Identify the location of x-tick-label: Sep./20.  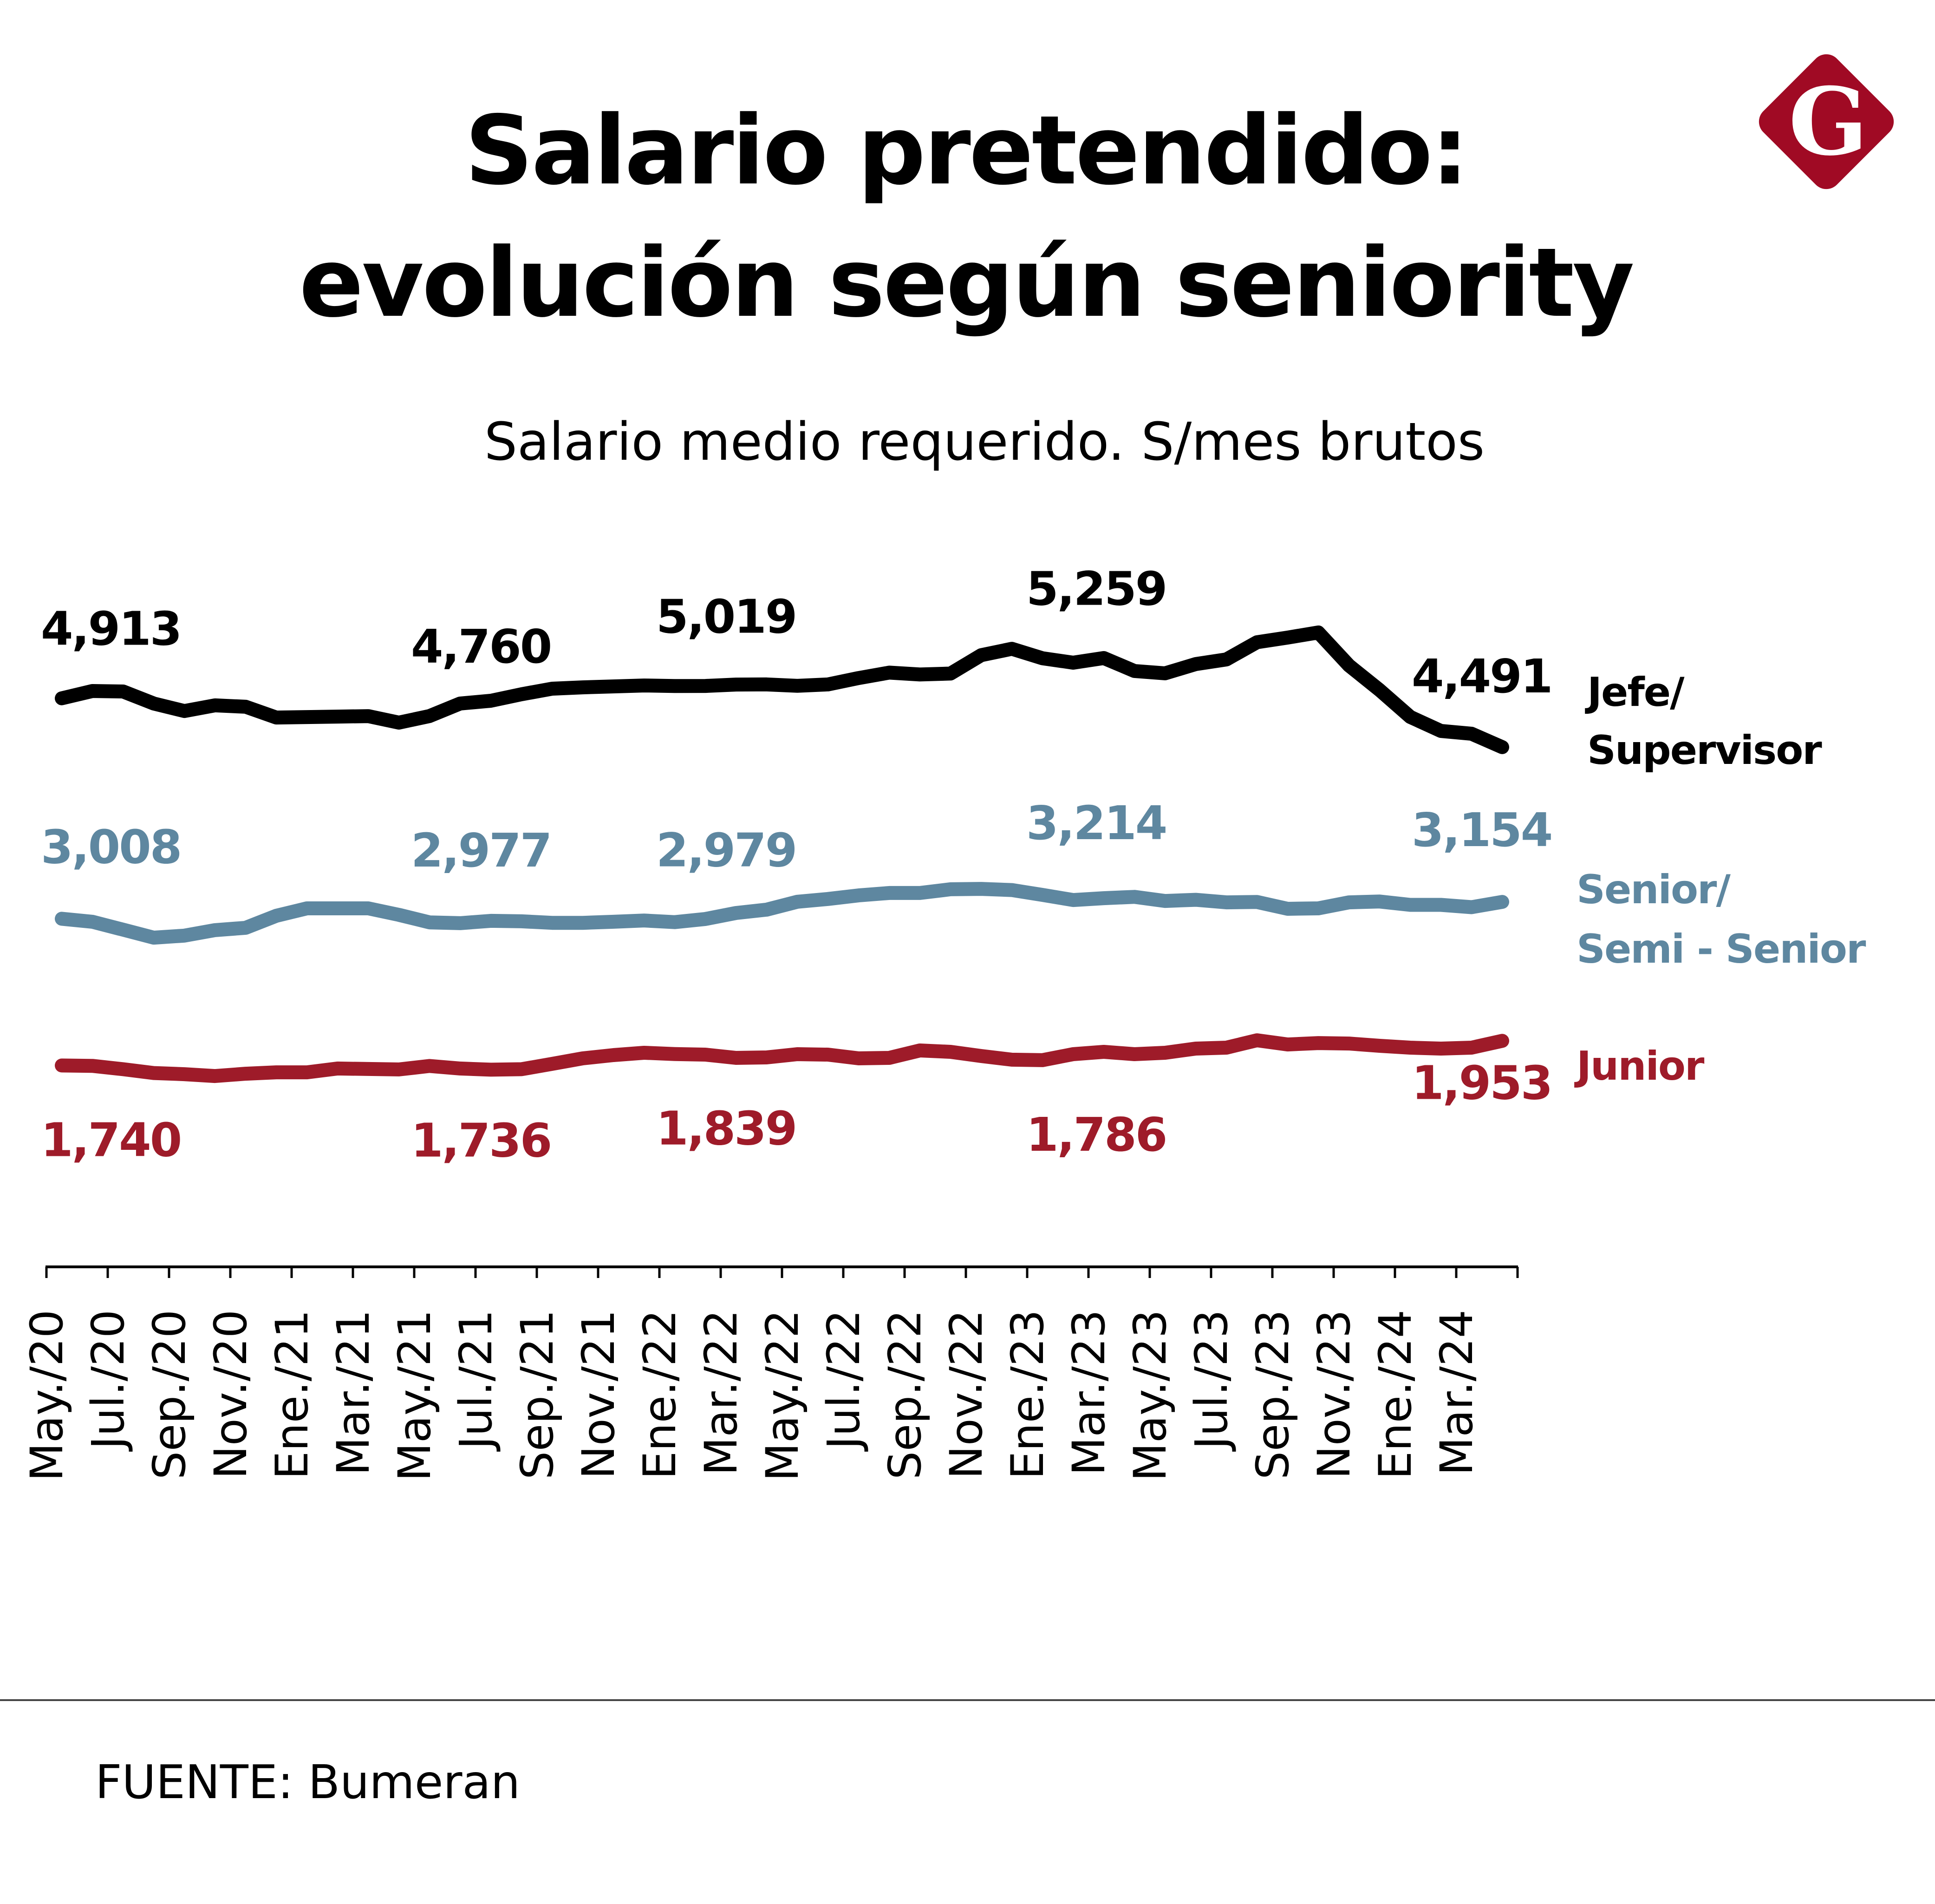
(169, 1395).